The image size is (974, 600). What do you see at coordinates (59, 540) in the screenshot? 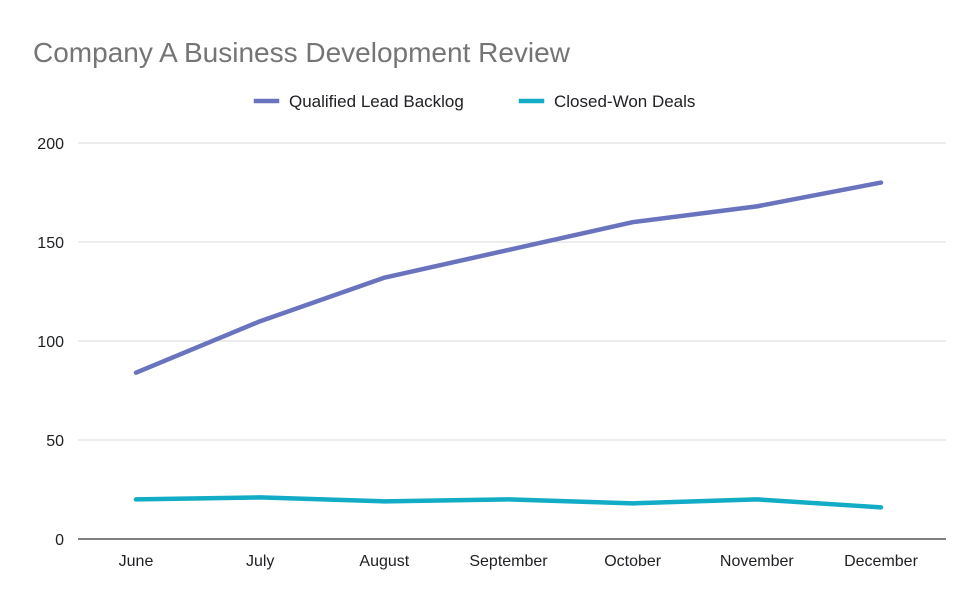
I see `y-tick-label-0: 0` at bounding box center [59, 540].